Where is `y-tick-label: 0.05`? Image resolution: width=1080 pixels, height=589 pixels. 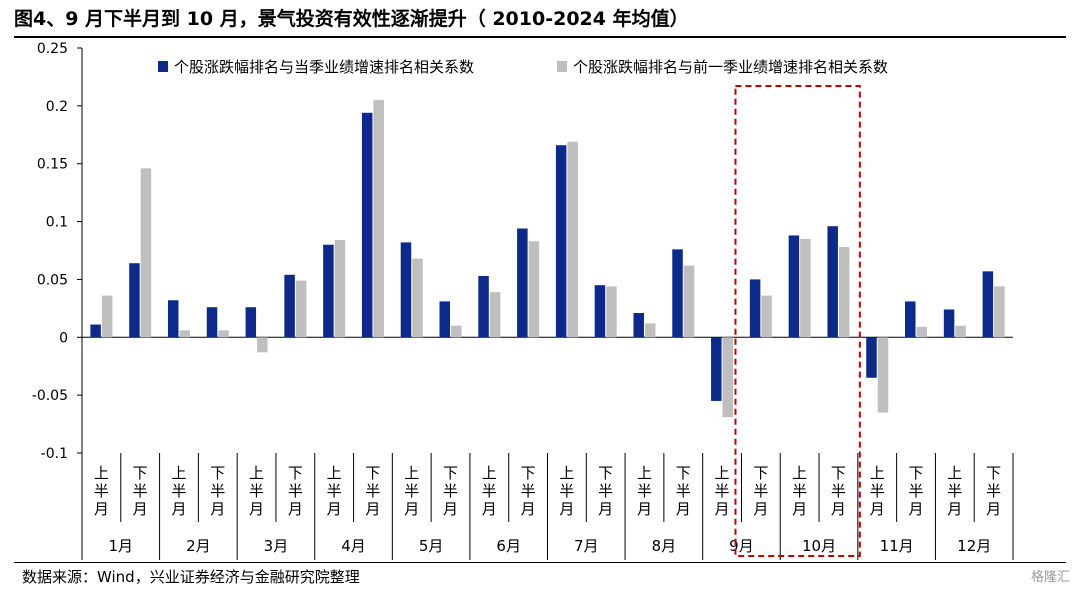 y-tick-label: 0.05 is located at coordinates (52, 280).